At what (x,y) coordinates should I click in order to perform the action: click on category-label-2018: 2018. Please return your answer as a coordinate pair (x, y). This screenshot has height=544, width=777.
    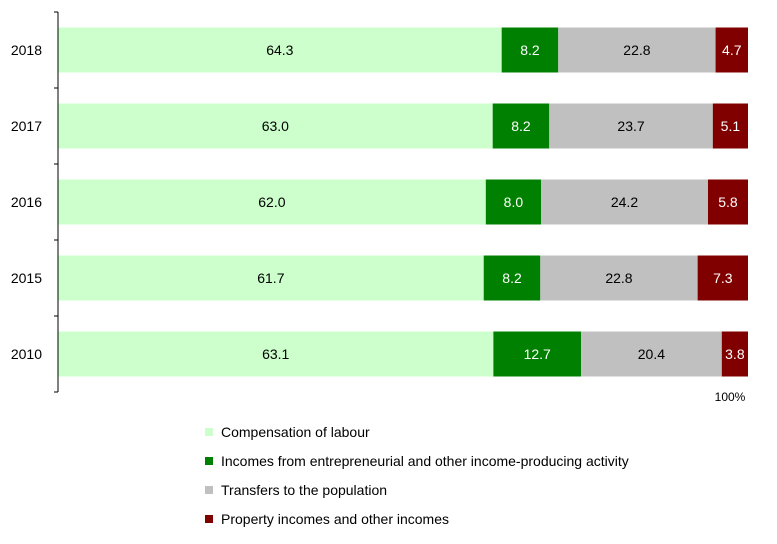
    Looking at the image, I should click on (26, 50).